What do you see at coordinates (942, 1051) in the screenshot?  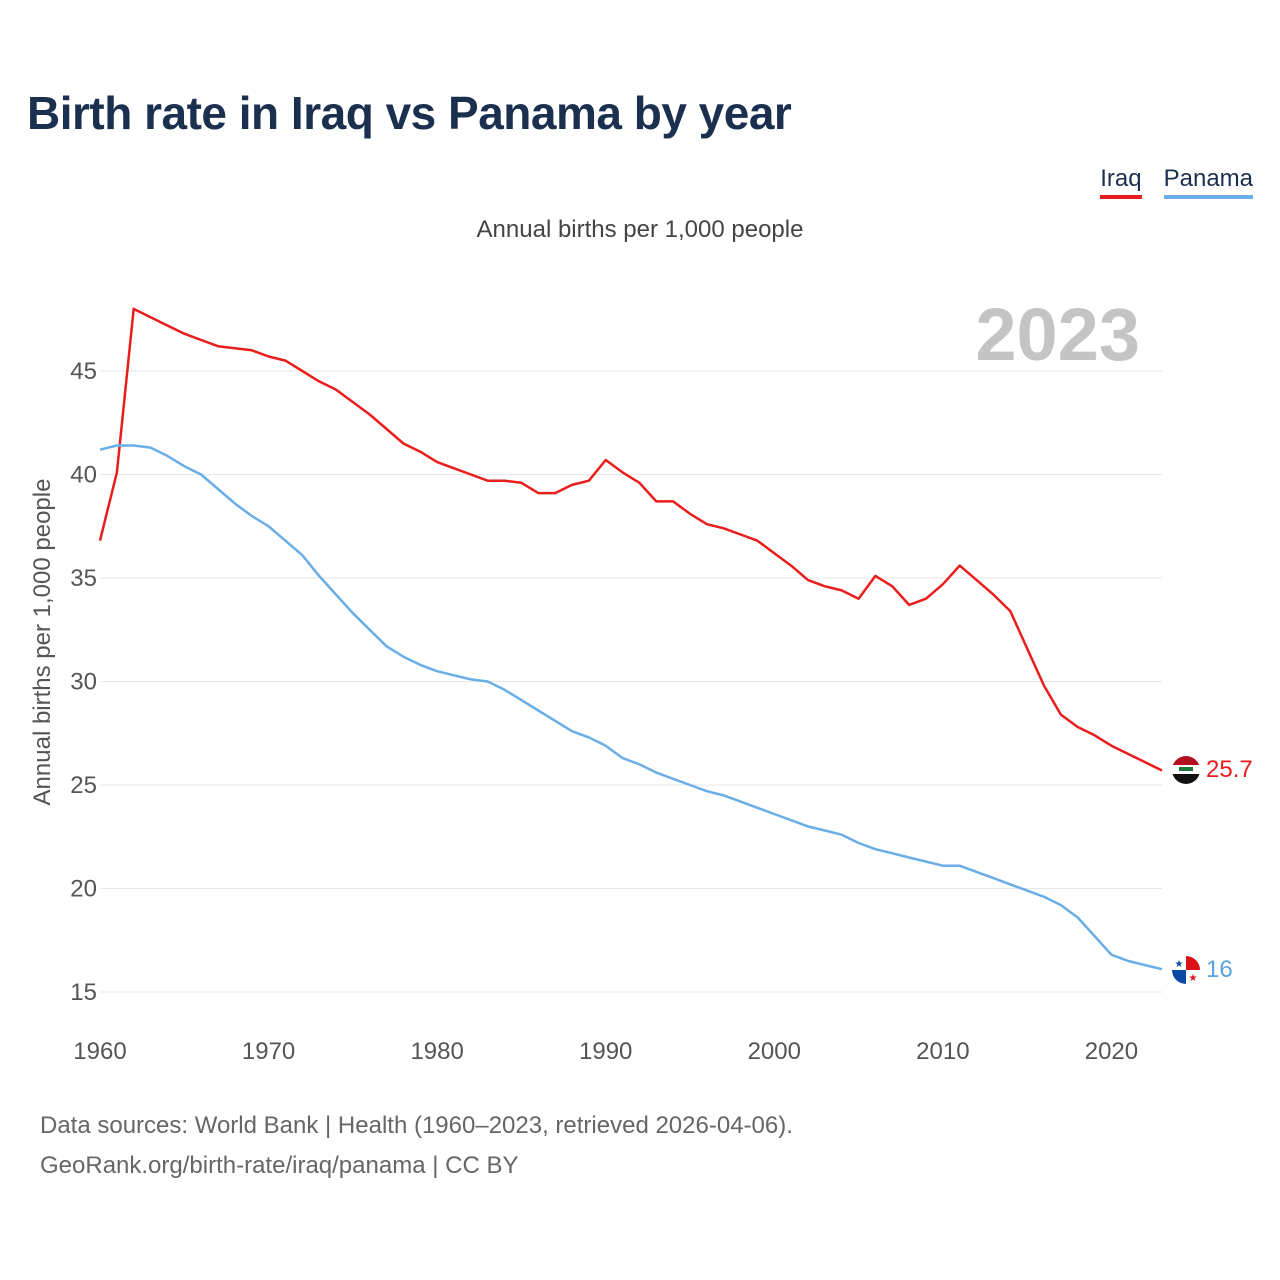 I see `x-tick-label: 2010` at bounding box center [942, 1051].